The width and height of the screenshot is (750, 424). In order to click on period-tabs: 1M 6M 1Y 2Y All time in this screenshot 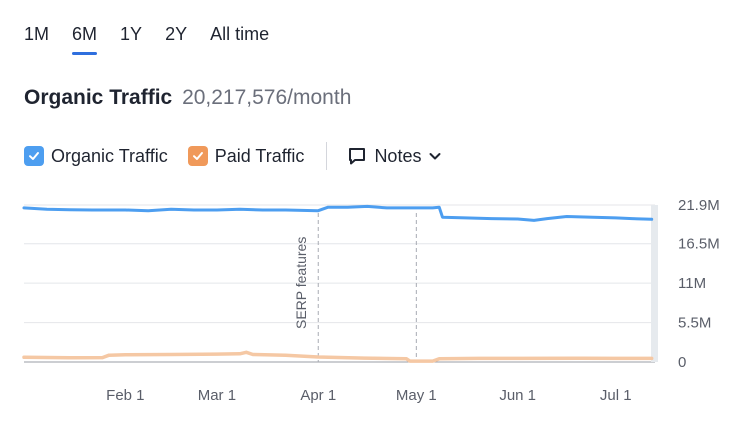, I will do `click(158, 39)`.